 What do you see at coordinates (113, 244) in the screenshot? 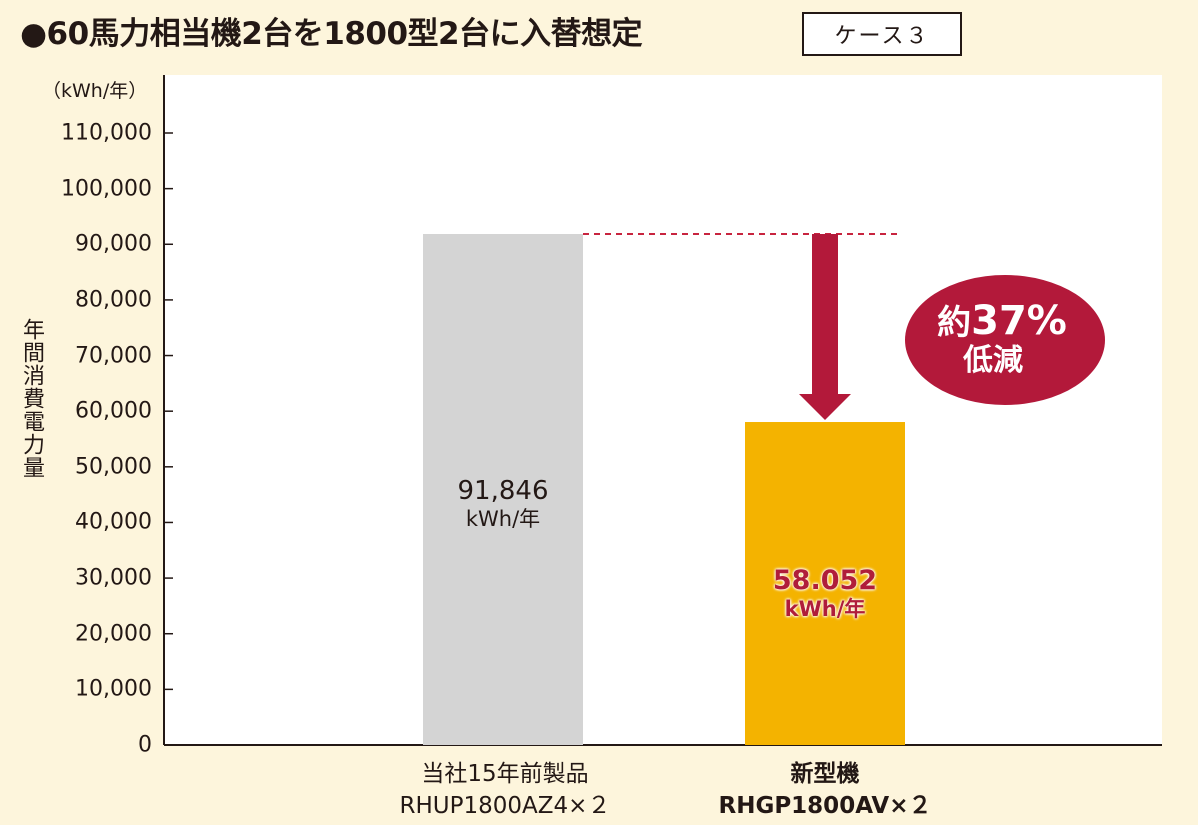
I see `y-tick-label: 90,000` at bounding box center [113, 244].